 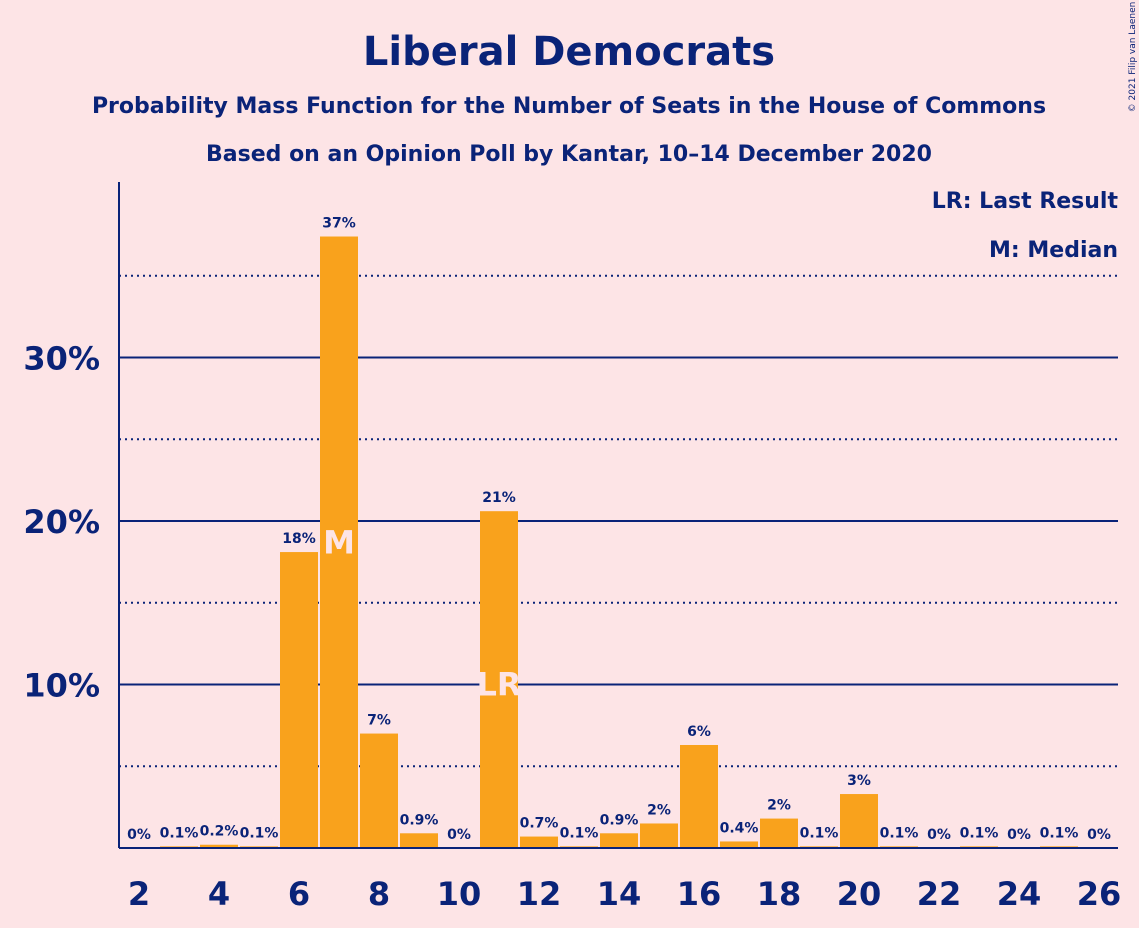 I want to click on x-tick-label: 20, so click(x=859, y=894).